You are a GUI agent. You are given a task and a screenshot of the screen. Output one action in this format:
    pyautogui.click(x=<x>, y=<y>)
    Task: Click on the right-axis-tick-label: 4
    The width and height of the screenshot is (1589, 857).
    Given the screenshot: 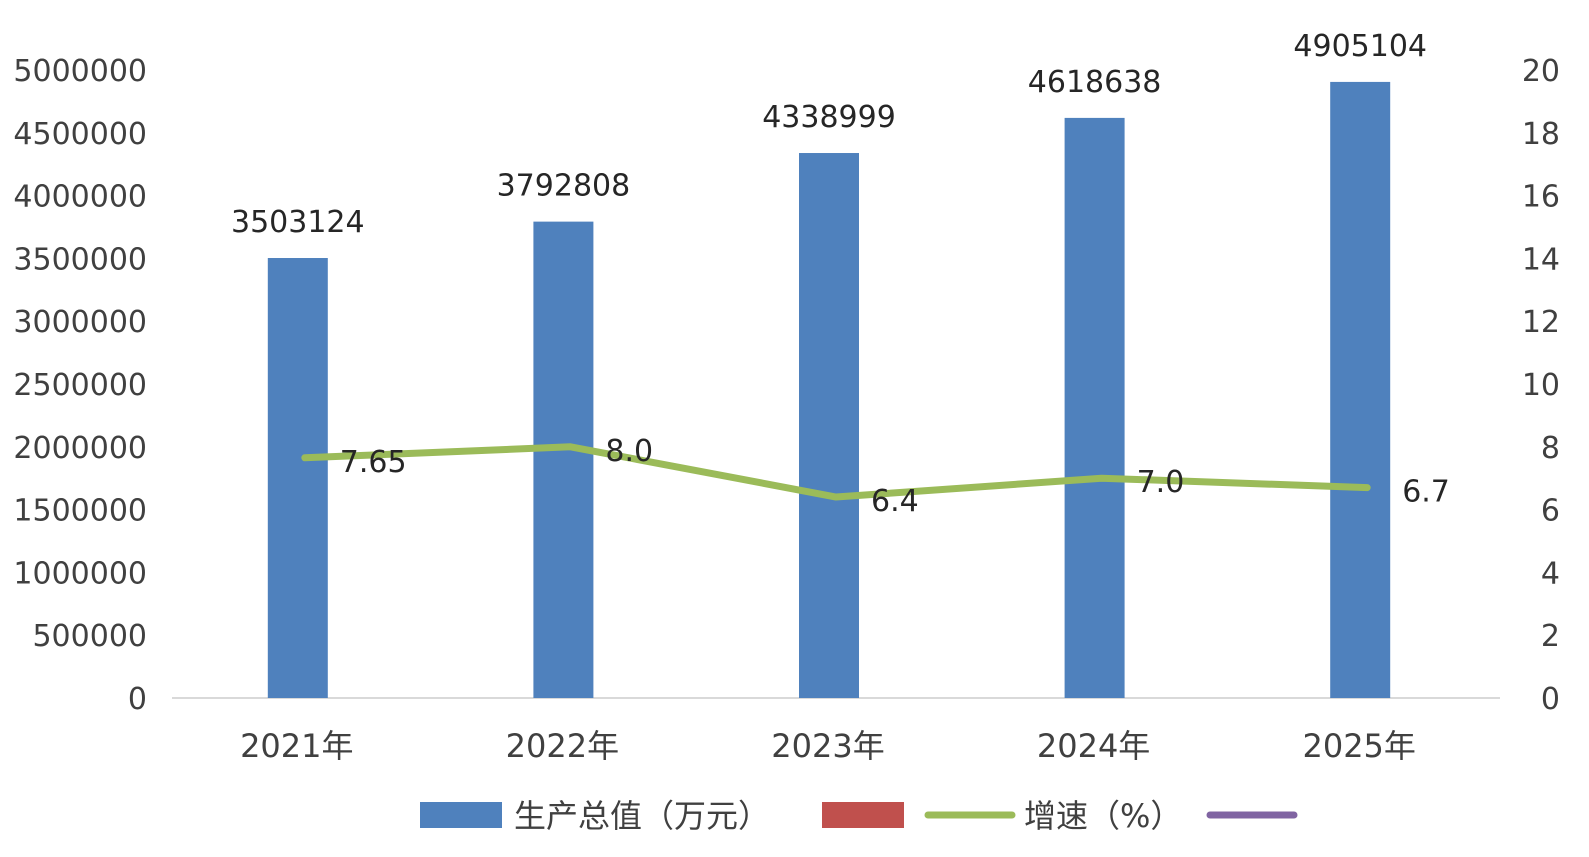 What is the action you would take?
    pyautogui.click(x=1550, y=573)
    